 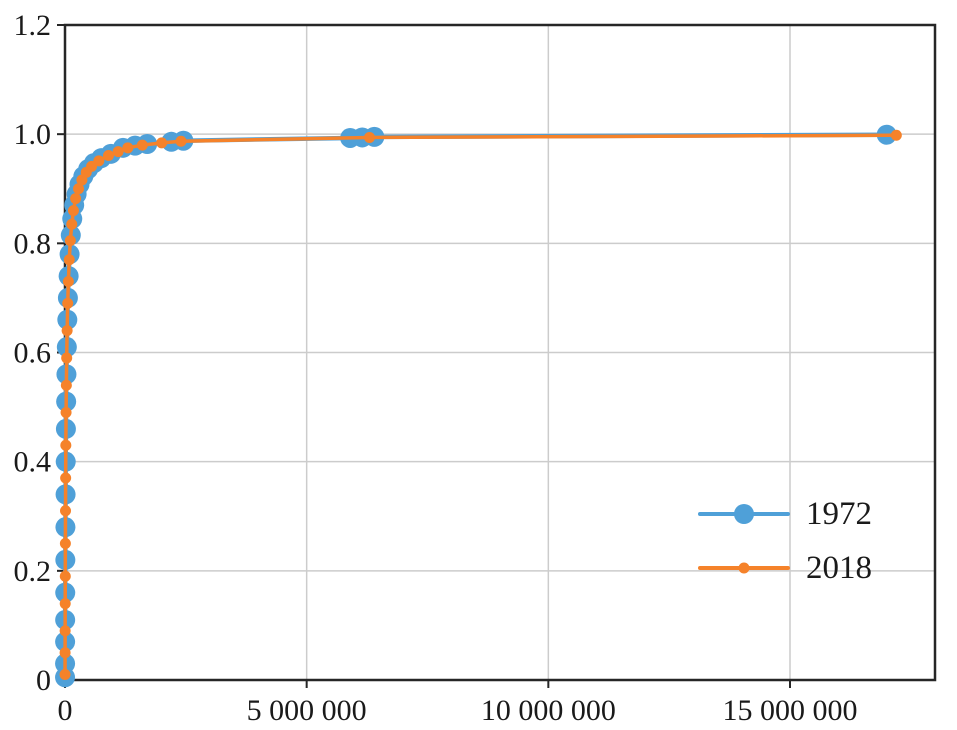 What do you see at coordinates (307, 710) in the screenshot?
I see `x-tick-label: 5 000 000` at bounding box center [307, 710].